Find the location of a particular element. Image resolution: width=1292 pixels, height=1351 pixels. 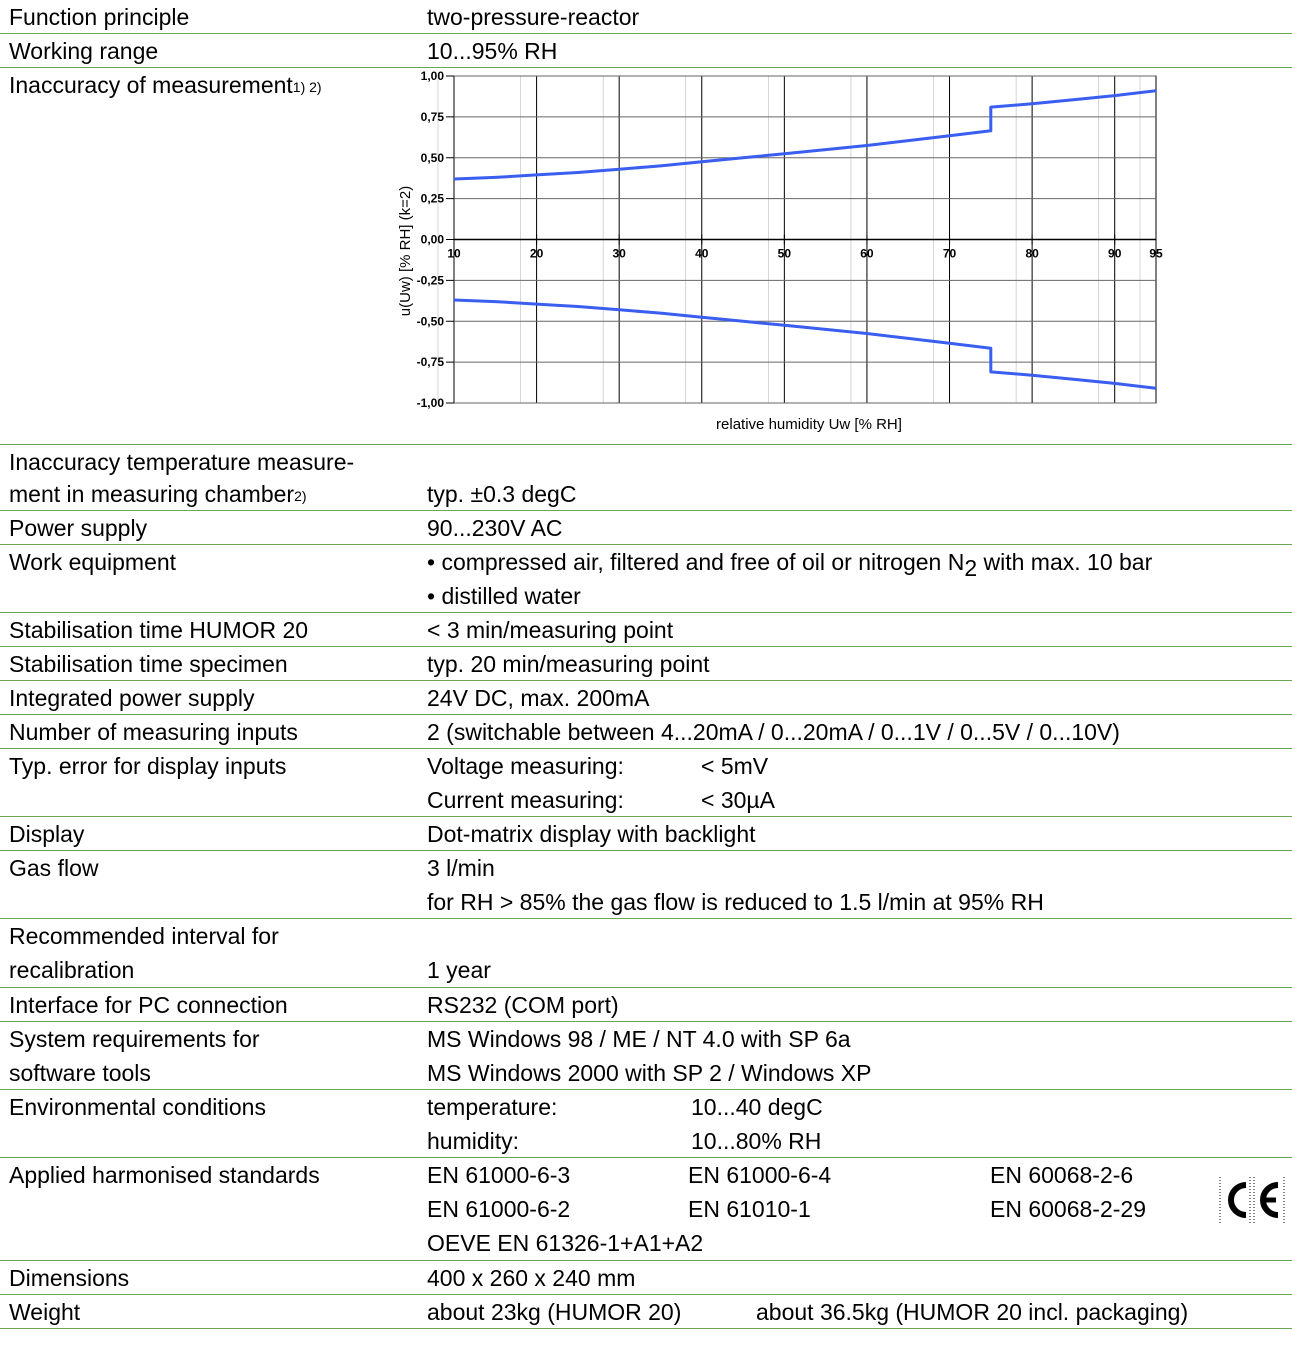

spec-label: Interface for PC connection is located at coordinates (148, 1005).